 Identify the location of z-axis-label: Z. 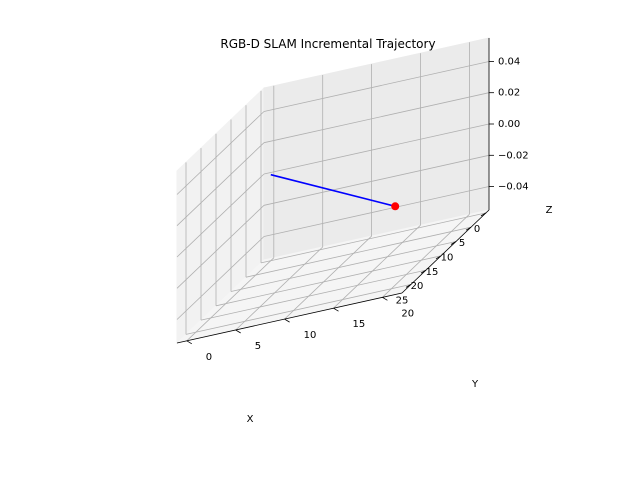
(549, 210).